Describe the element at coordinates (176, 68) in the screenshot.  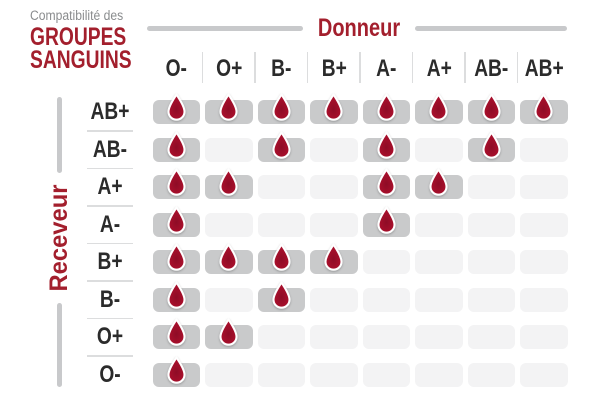
I see `donor-header-O-: O-` at that location.